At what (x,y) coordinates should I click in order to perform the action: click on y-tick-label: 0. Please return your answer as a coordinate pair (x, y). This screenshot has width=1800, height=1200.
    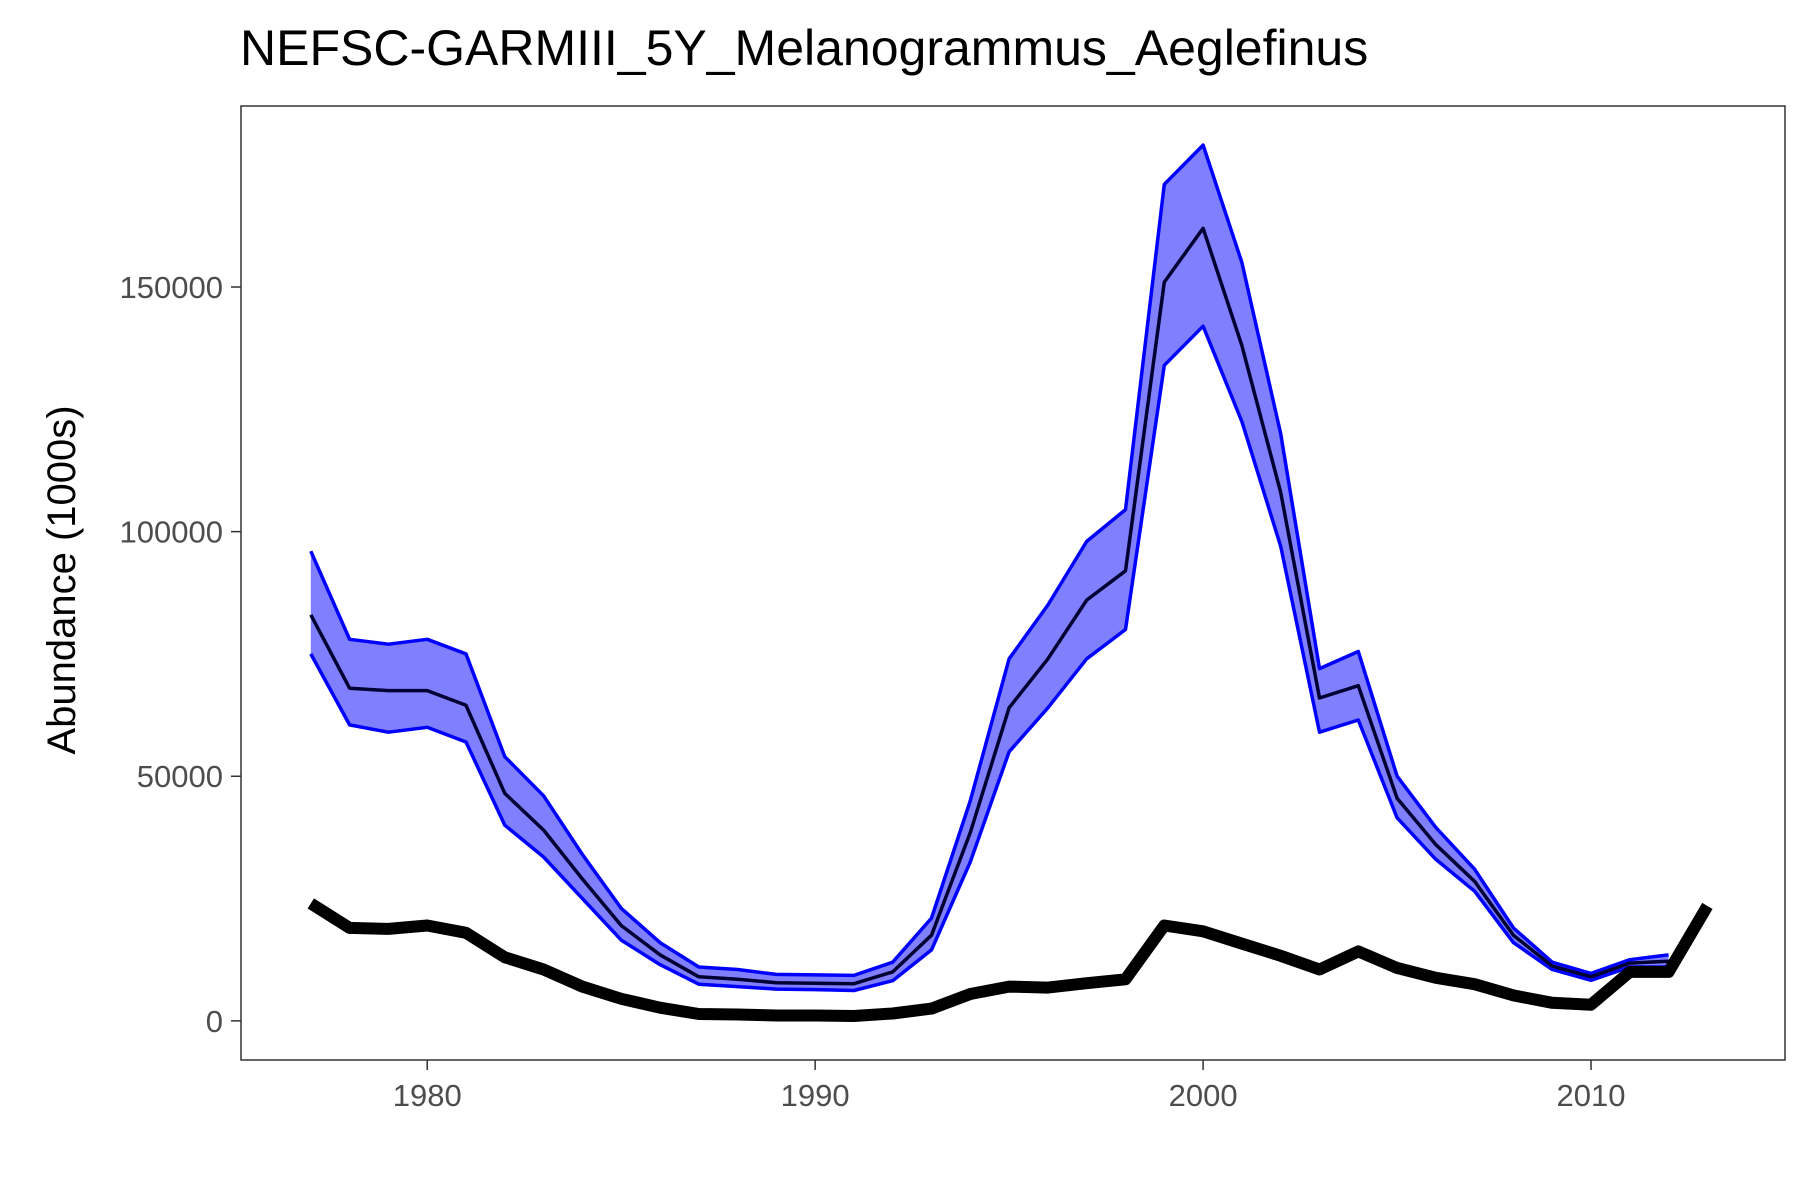
    Looking at the image, I should click on (214, 1021).